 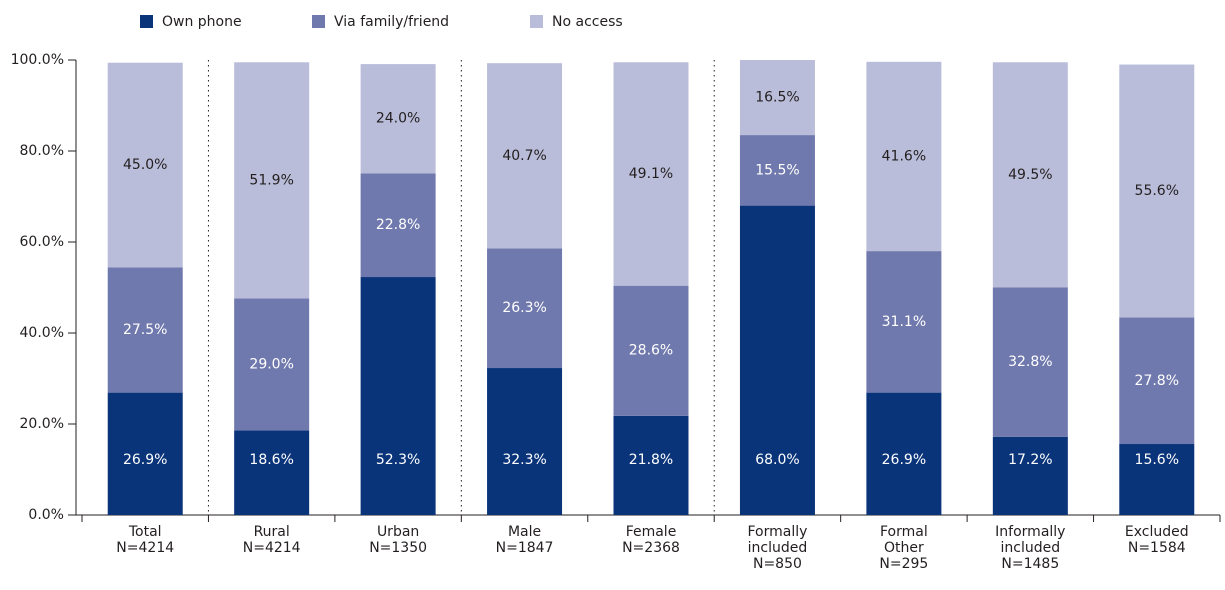 I want to click on x-tick-label-line: N=1847, so click(x=525, y=548).